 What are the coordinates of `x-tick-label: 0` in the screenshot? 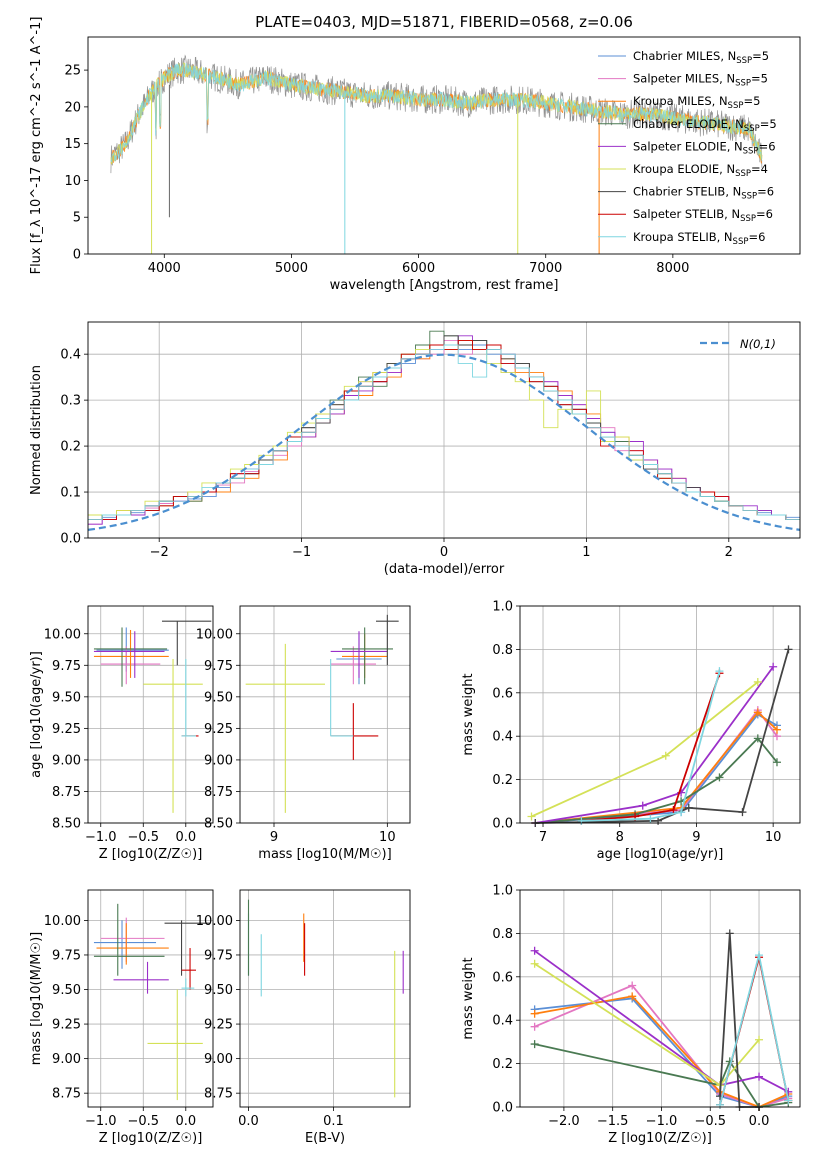 It's located at (444, 552).